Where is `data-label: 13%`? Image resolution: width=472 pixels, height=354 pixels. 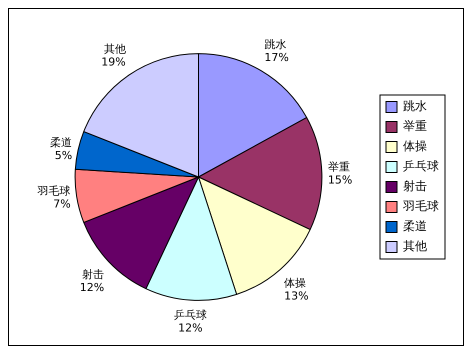
data-label: 13% is located at coordinates (296, 295).